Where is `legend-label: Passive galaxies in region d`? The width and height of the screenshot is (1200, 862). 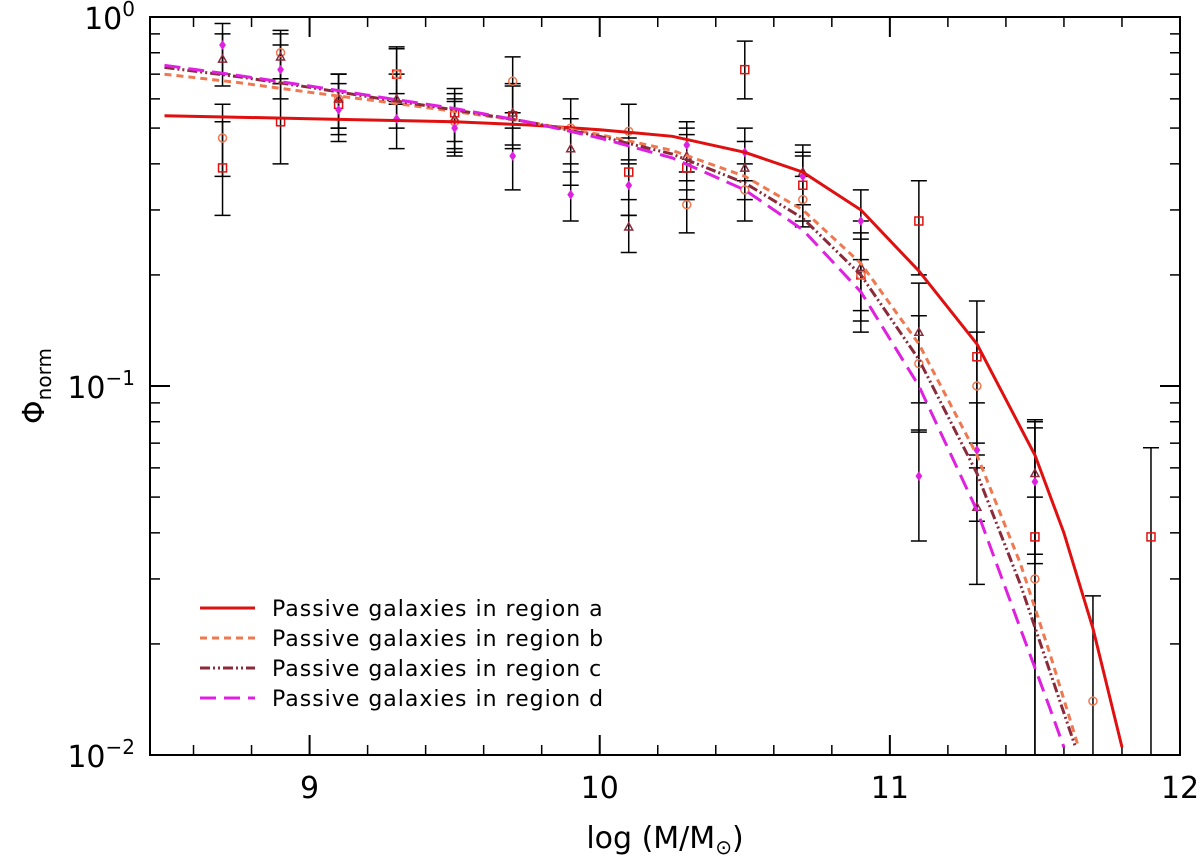
legend-label: Passive galaxies in region d is located at coordinates (438, 699).